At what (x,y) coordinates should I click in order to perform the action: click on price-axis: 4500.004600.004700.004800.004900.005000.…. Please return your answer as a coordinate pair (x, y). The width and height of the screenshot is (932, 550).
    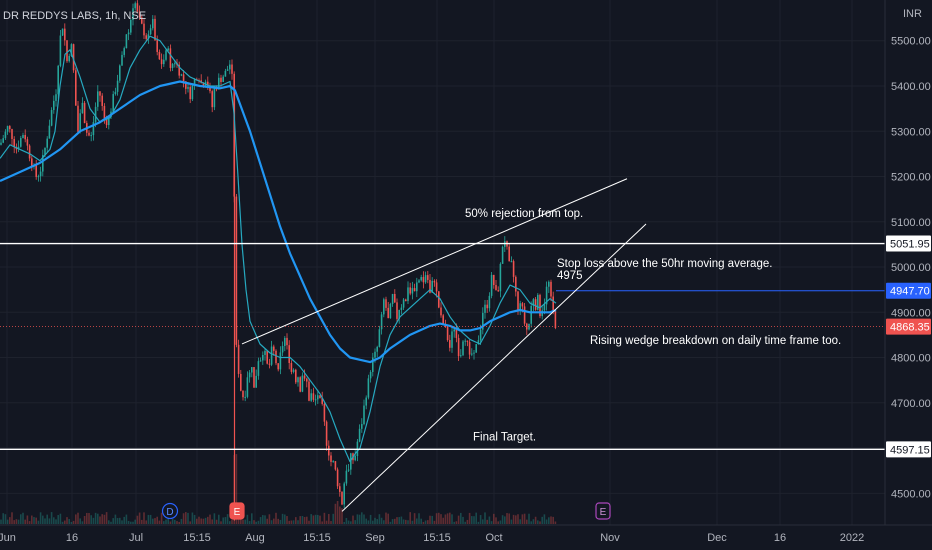
    Looking at the image, I should click on (911, 268).